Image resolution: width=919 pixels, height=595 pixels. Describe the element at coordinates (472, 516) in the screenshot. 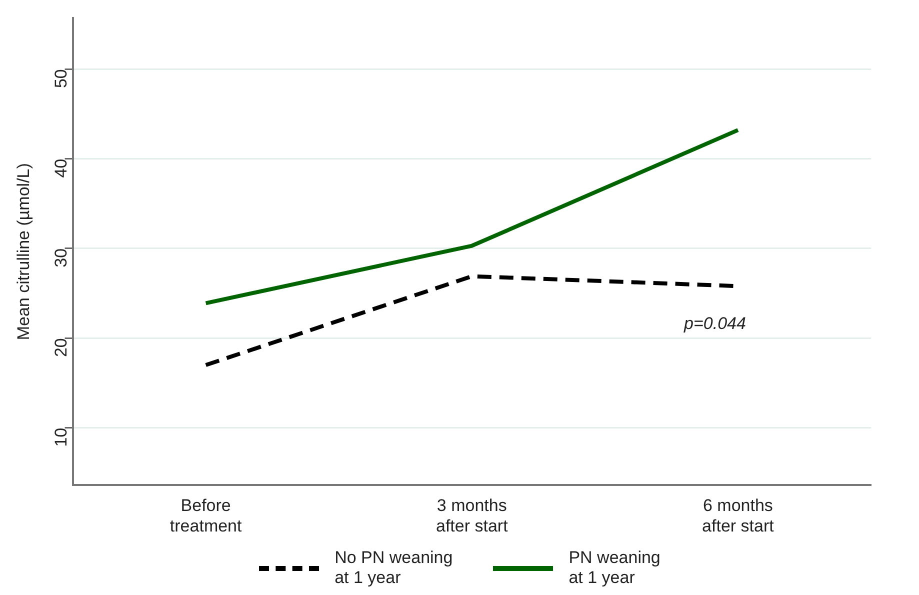

I see `x-tick-label: 3 months after start` at that location.